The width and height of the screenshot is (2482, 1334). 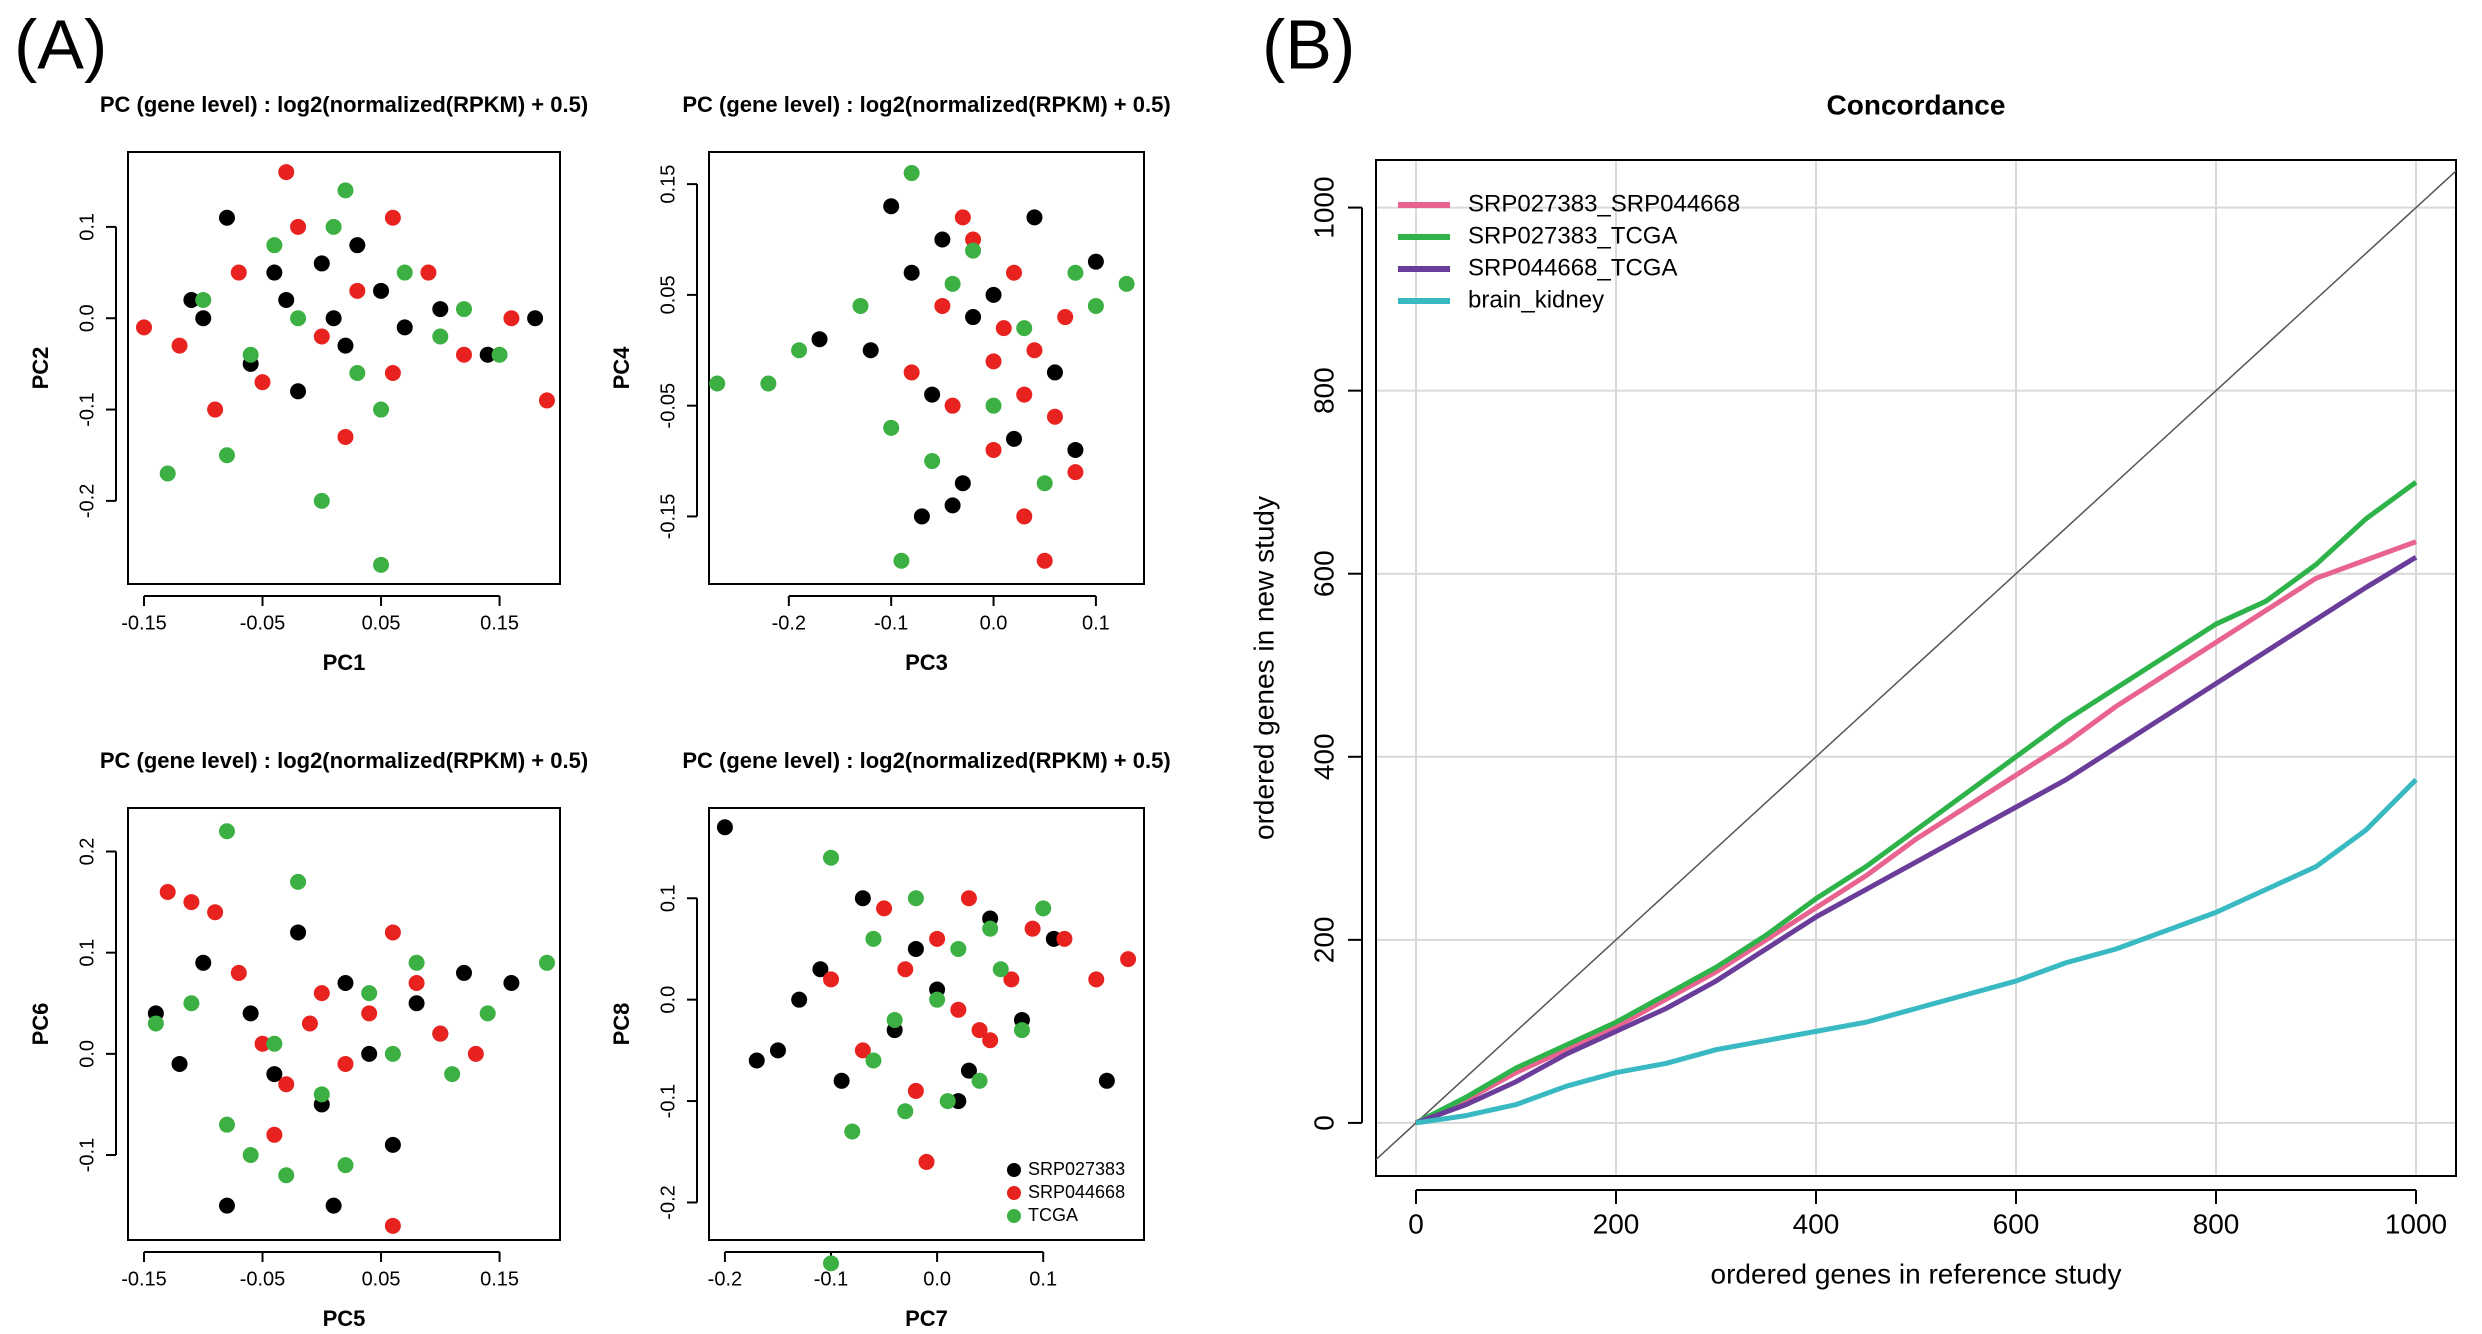 I want to click on x-tick-label: 0.05, so click(x=381, y=1279).